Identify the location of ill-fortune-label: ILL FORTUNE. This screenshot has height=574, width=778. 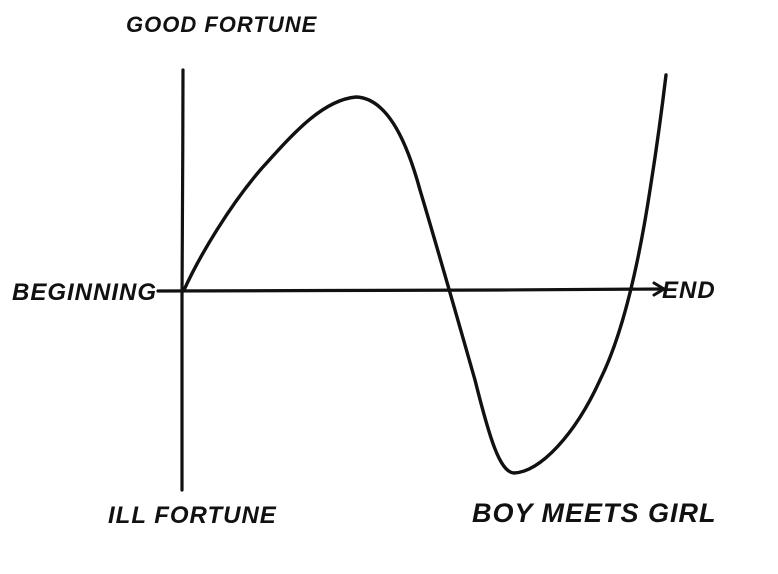
(192, 515).